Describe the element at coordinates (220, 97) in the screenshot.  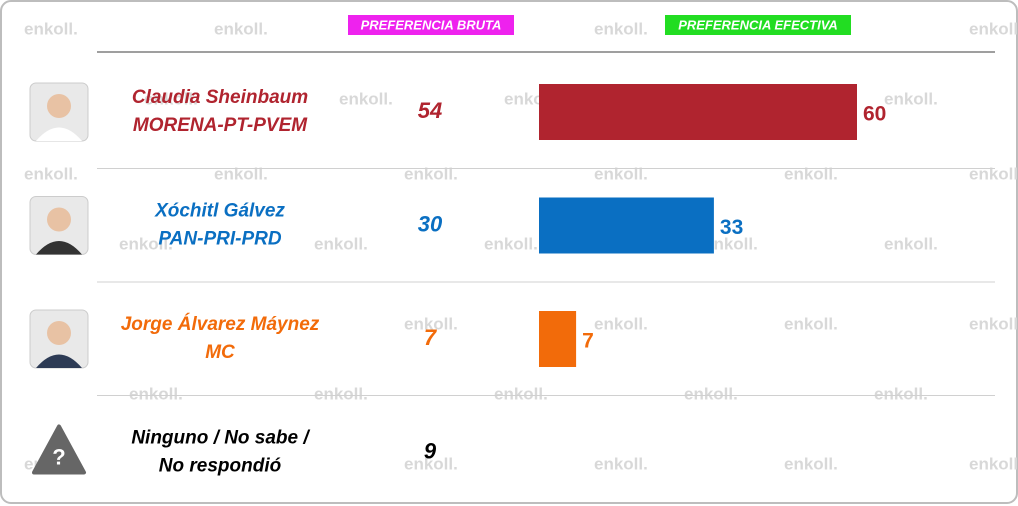
I see `candidate-name: Claudia Sheinbaum` at that location.